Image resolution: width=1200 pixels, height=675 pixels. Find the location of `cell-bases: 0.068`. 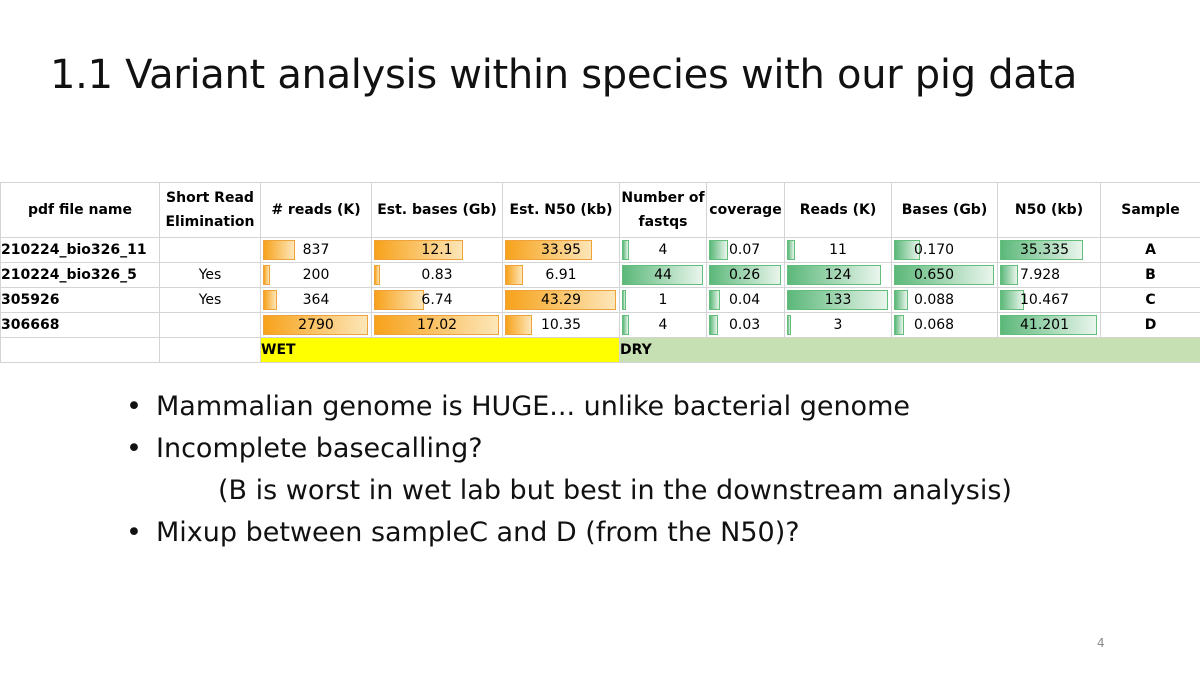

cell-bases: 0.068 is located at coordinates (944, 325).